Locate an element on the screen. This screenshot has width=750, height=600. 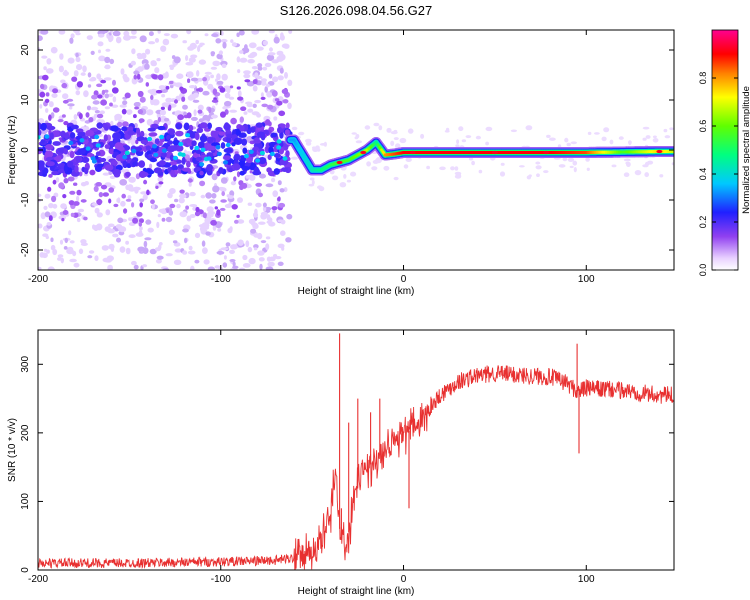
x-tick-label: 100 is located at coordinates (586, 579).